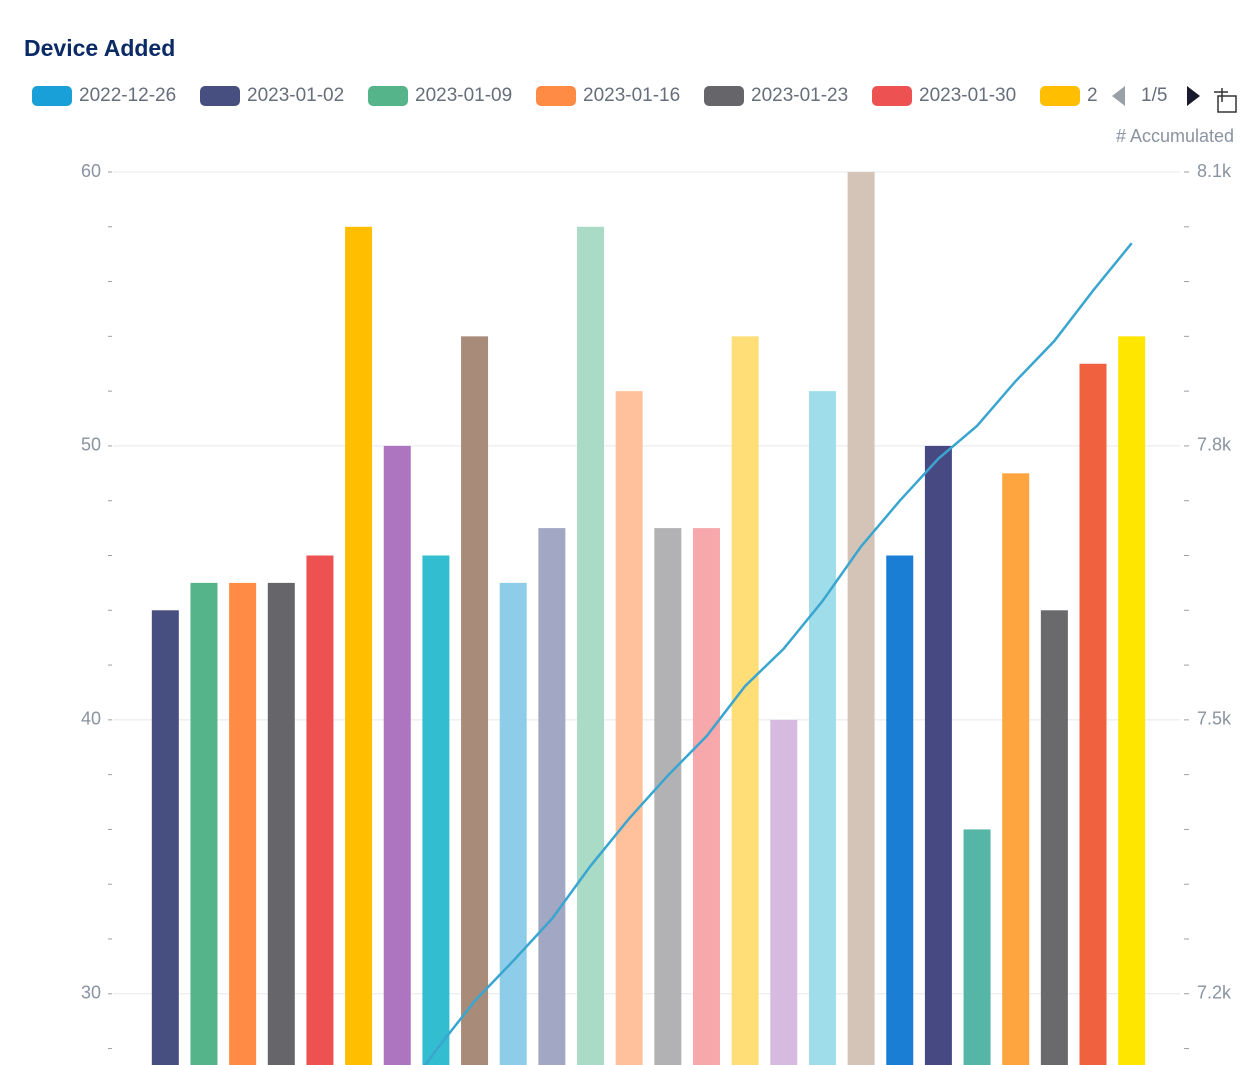  What do you see at coordinates (1214, 993) in the screenshot?
I see `y2-tick-label: 7.2k` at bounding box center [1214, 993].